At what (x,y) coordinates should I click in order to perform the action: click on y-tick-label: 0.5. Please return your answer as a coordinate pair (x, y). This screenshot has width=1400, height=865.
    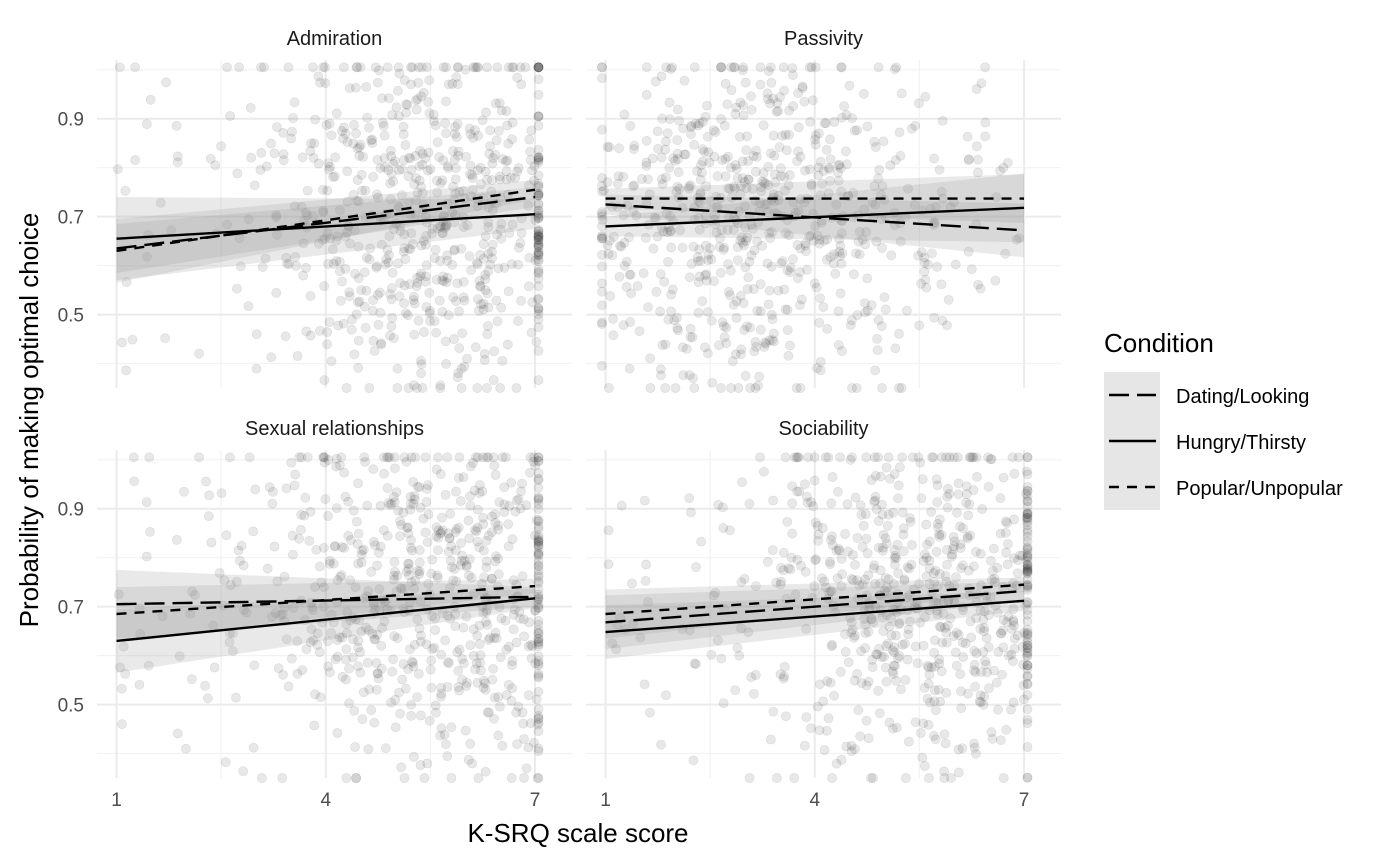
    Looking at the image, I should click on (71, 706).